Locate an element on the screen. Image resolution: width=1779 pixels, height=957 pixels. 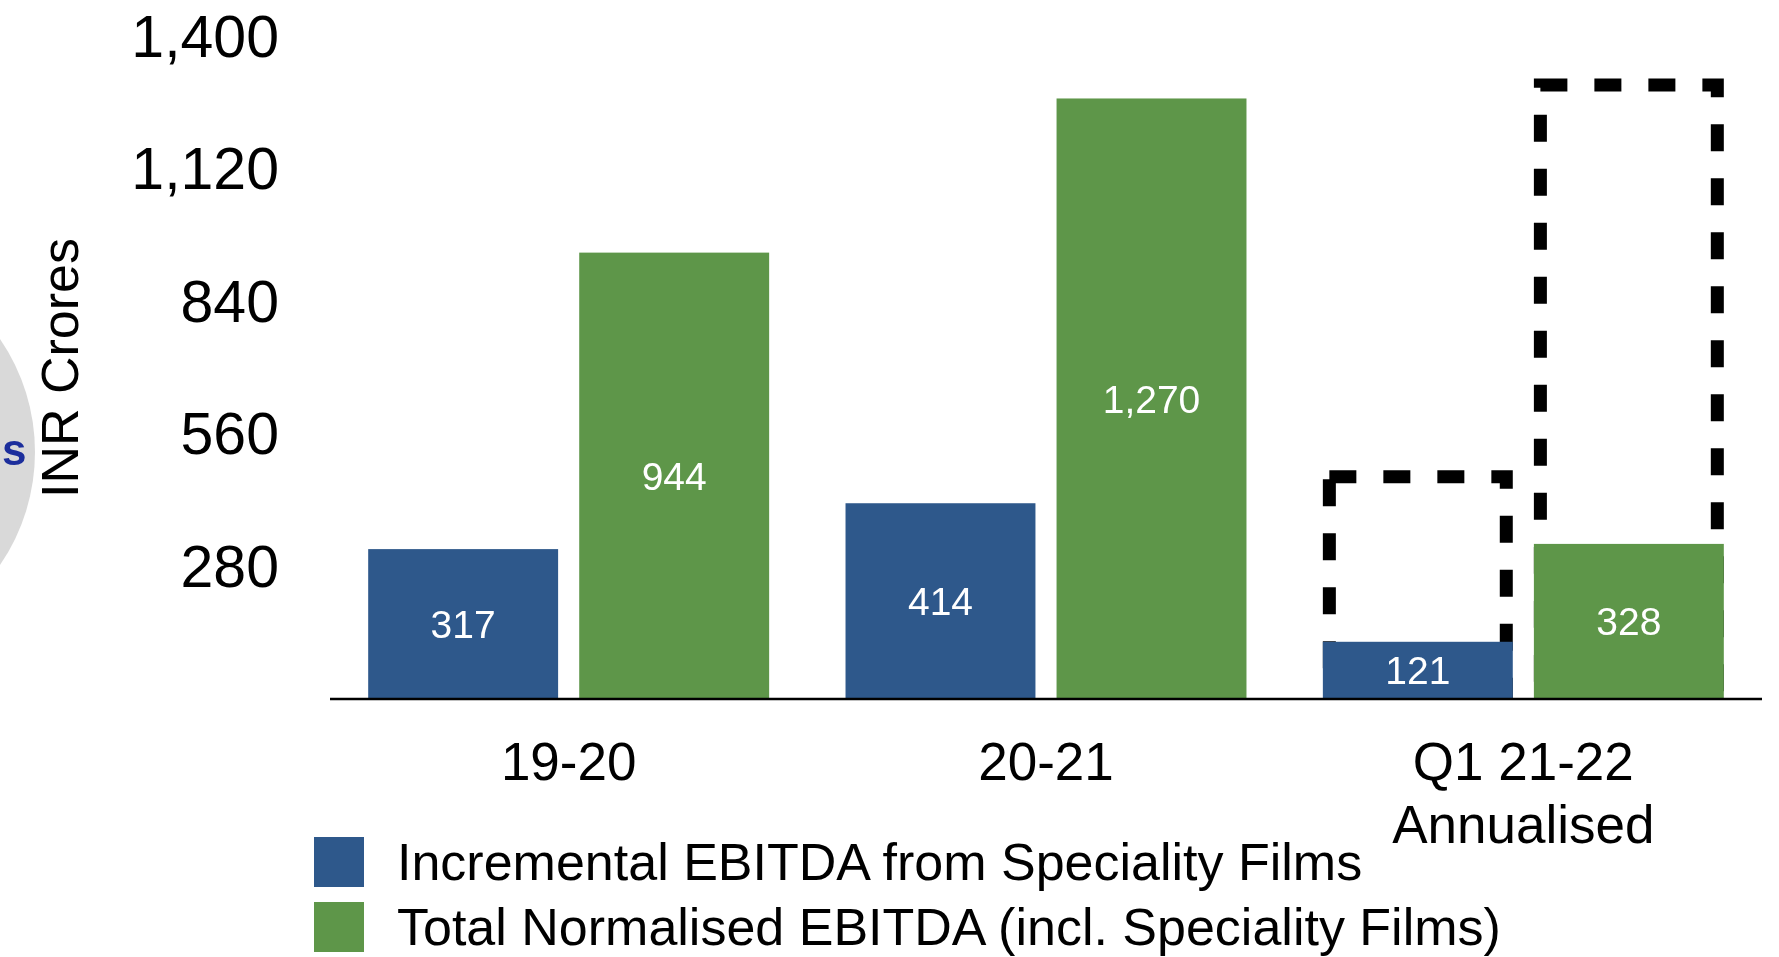
data-label: 414 is located at coordinates (940, 601).